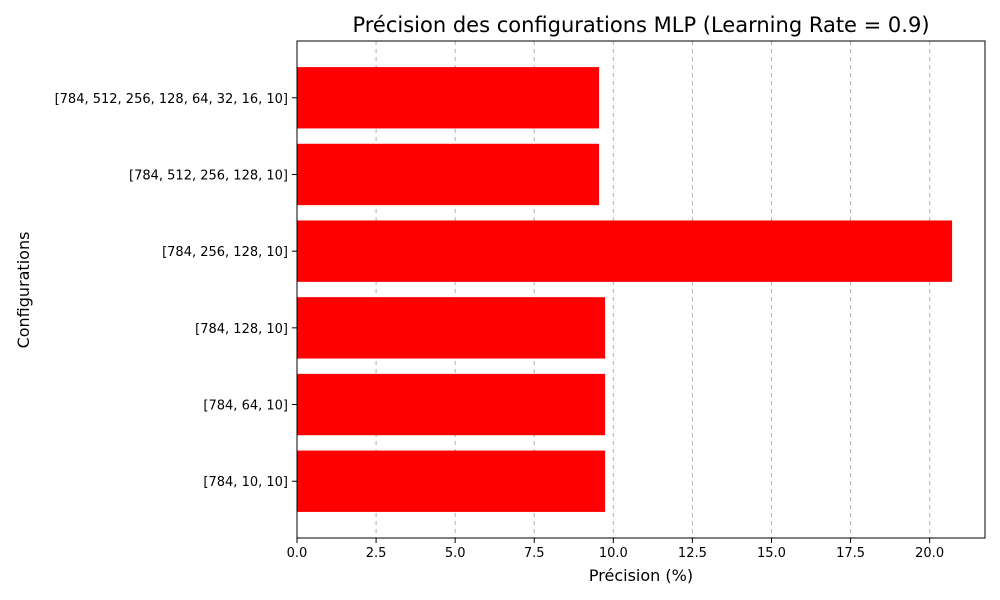 The image size is (1000, 600). I want to click on x-tick-label: 0.0, so click(297, 553).